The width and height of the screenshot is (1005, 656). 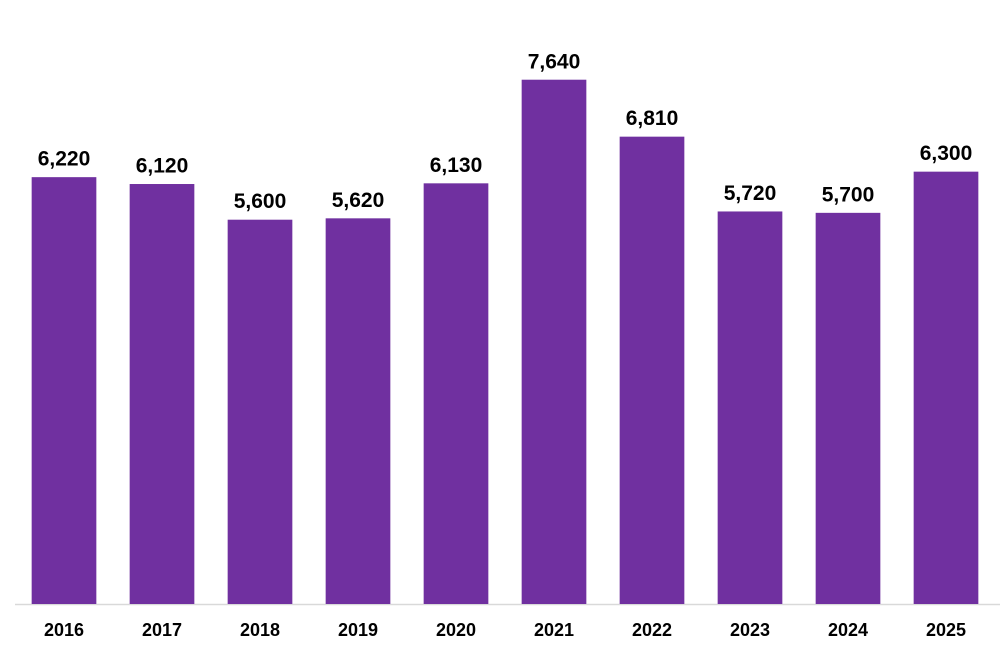 What do you see at coordinates (260, 630) in the screenshot?
I see `x-tick-label: 2018` at bounding box center [260, 630].